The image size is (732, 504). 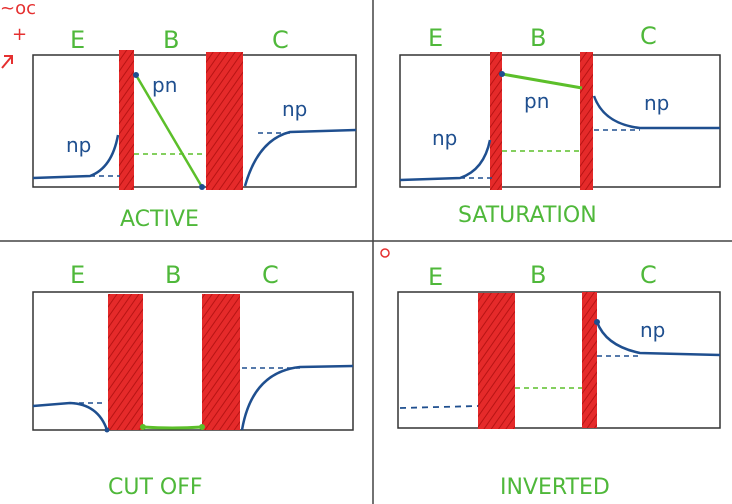 I want to click on arrow-mark, so click(x=7, y=62).